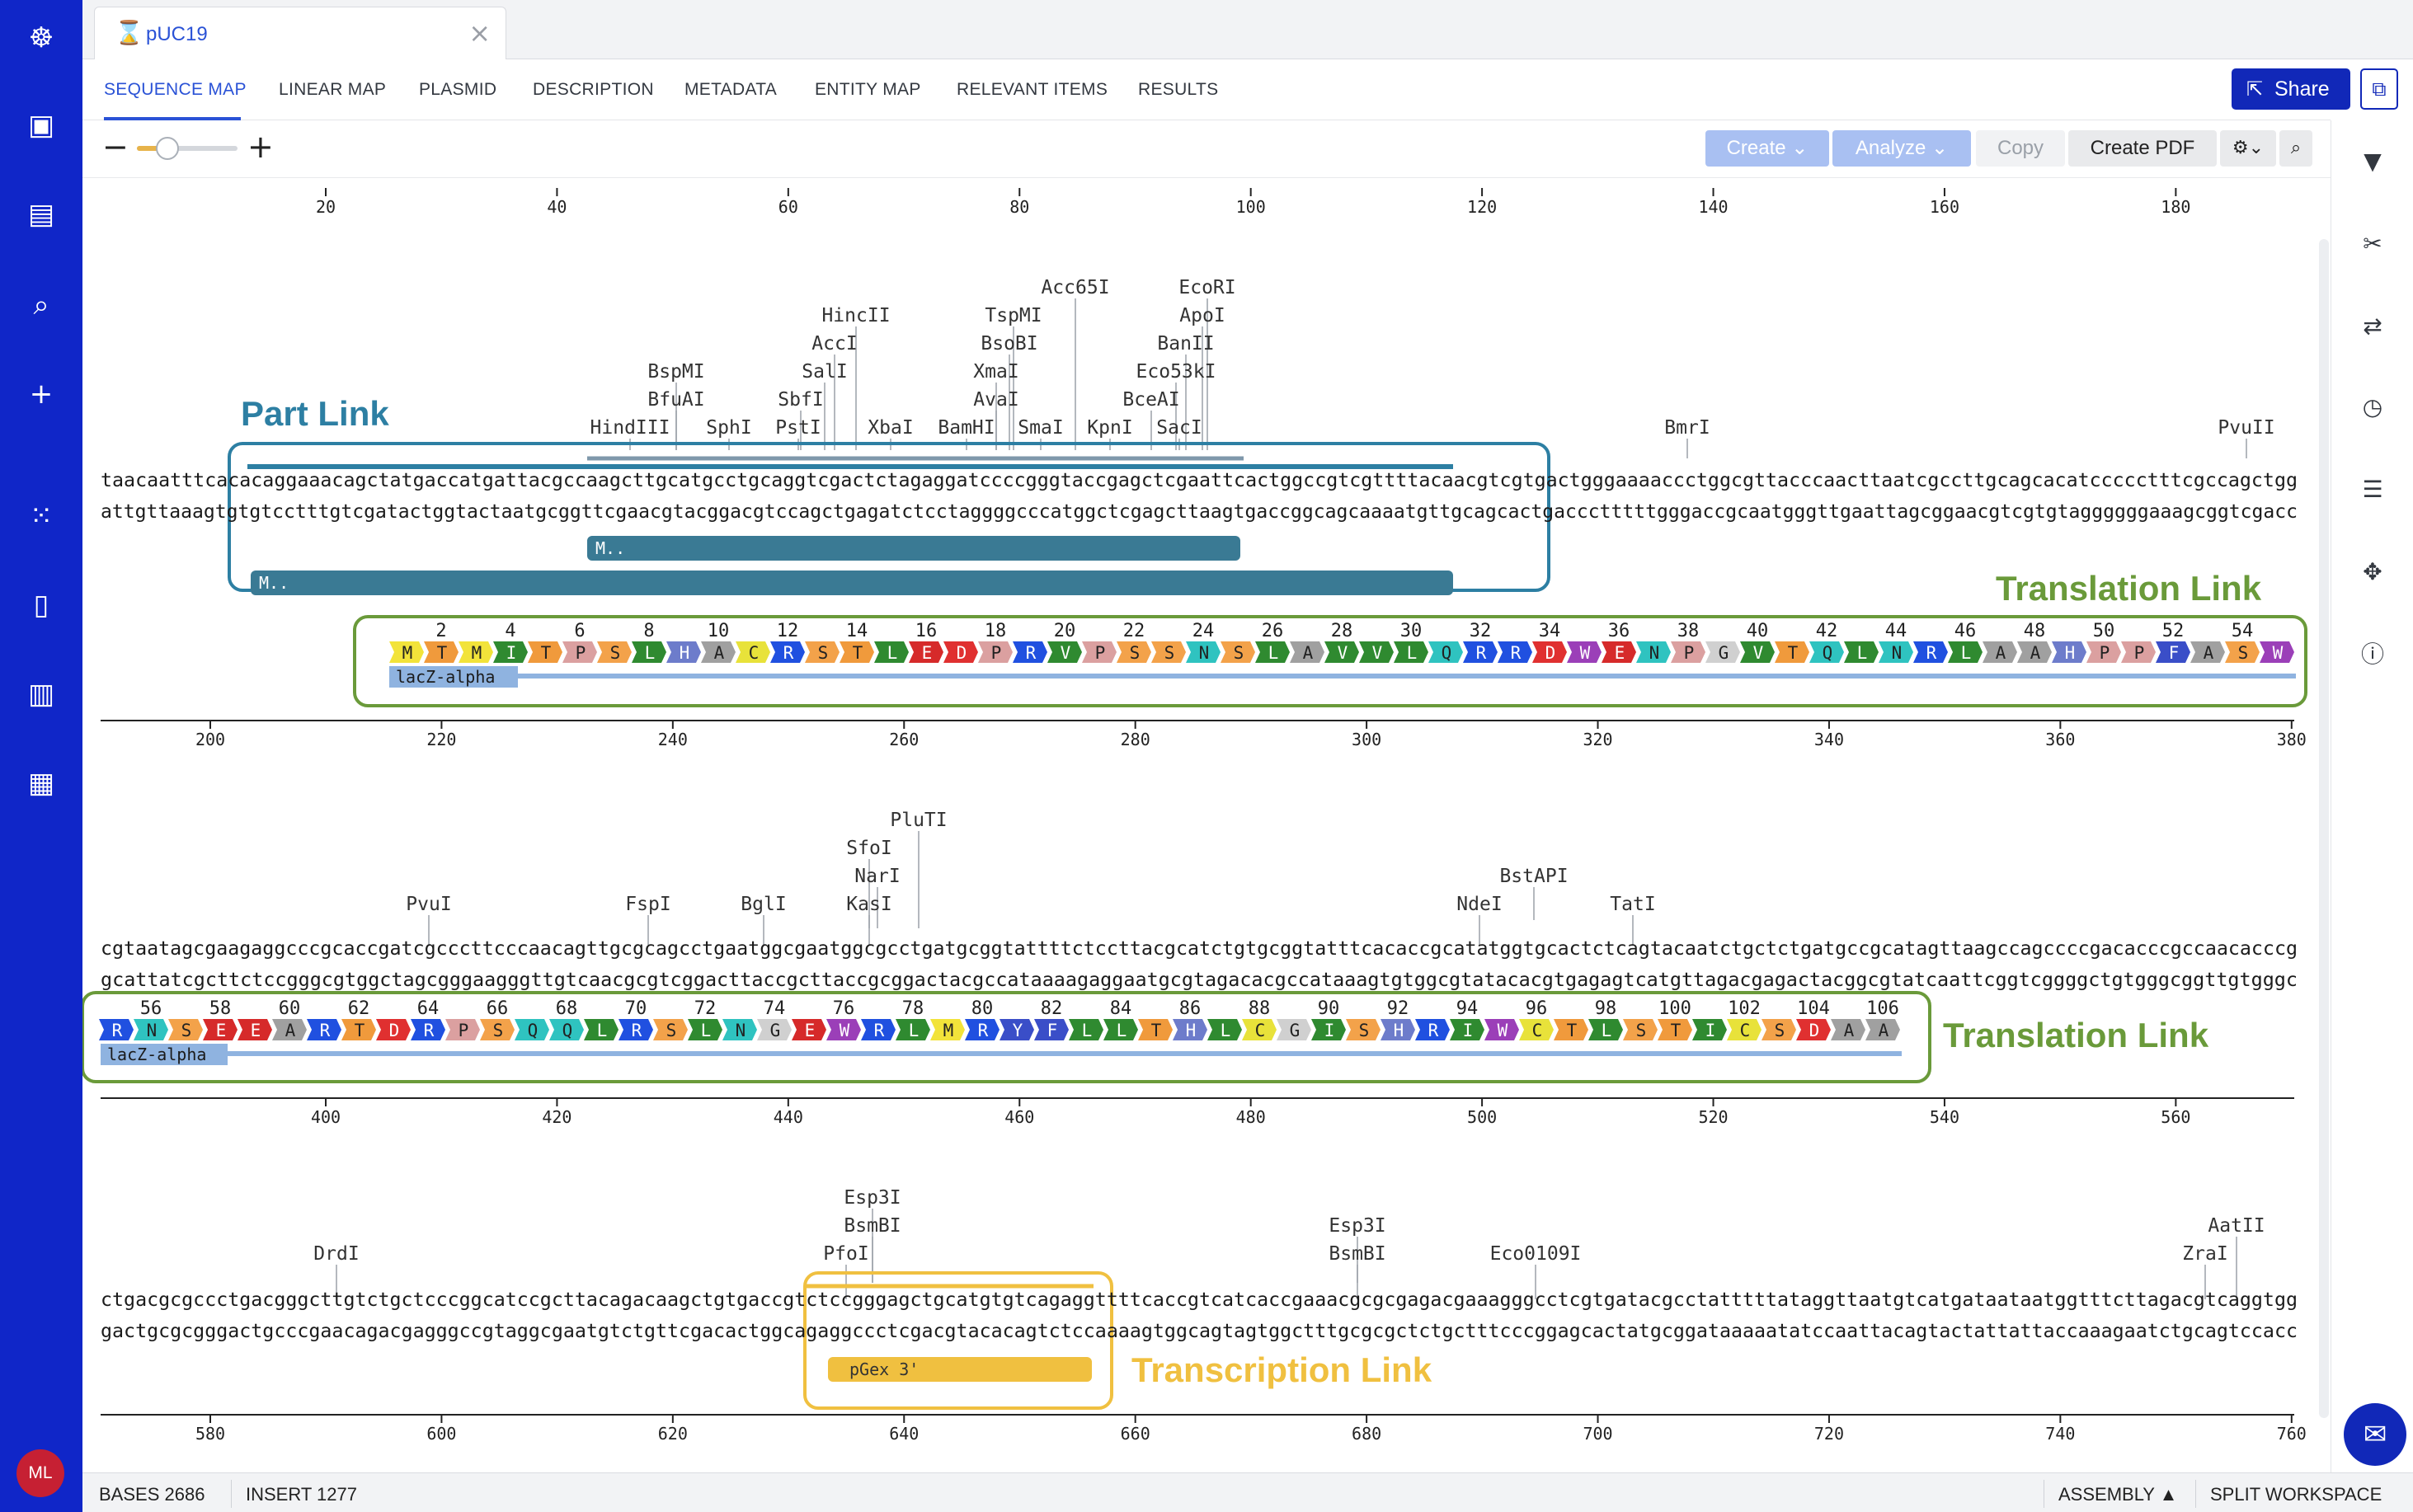 This screenshot has height=1512, width=2413. Describe the element at coordinates (2302, 89) in the screenshot. I see `share-label: Share` at that location.